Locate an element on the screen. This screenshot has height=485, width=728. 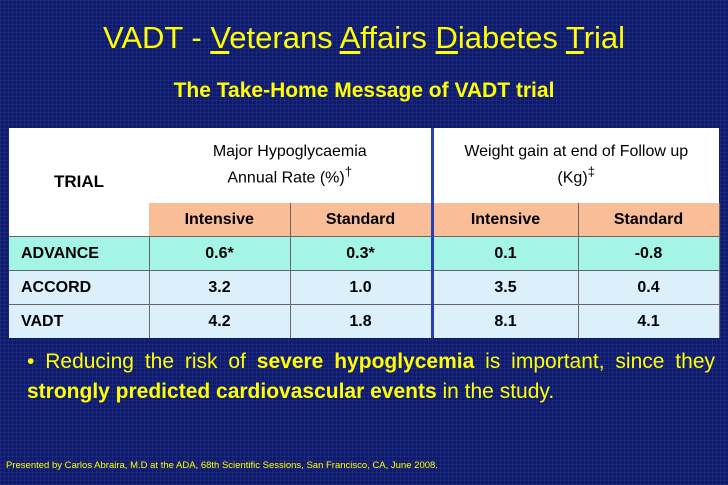
table-row: VADT 4.2 1.8 8.1 4.1 is located at coordinates (364, 321).